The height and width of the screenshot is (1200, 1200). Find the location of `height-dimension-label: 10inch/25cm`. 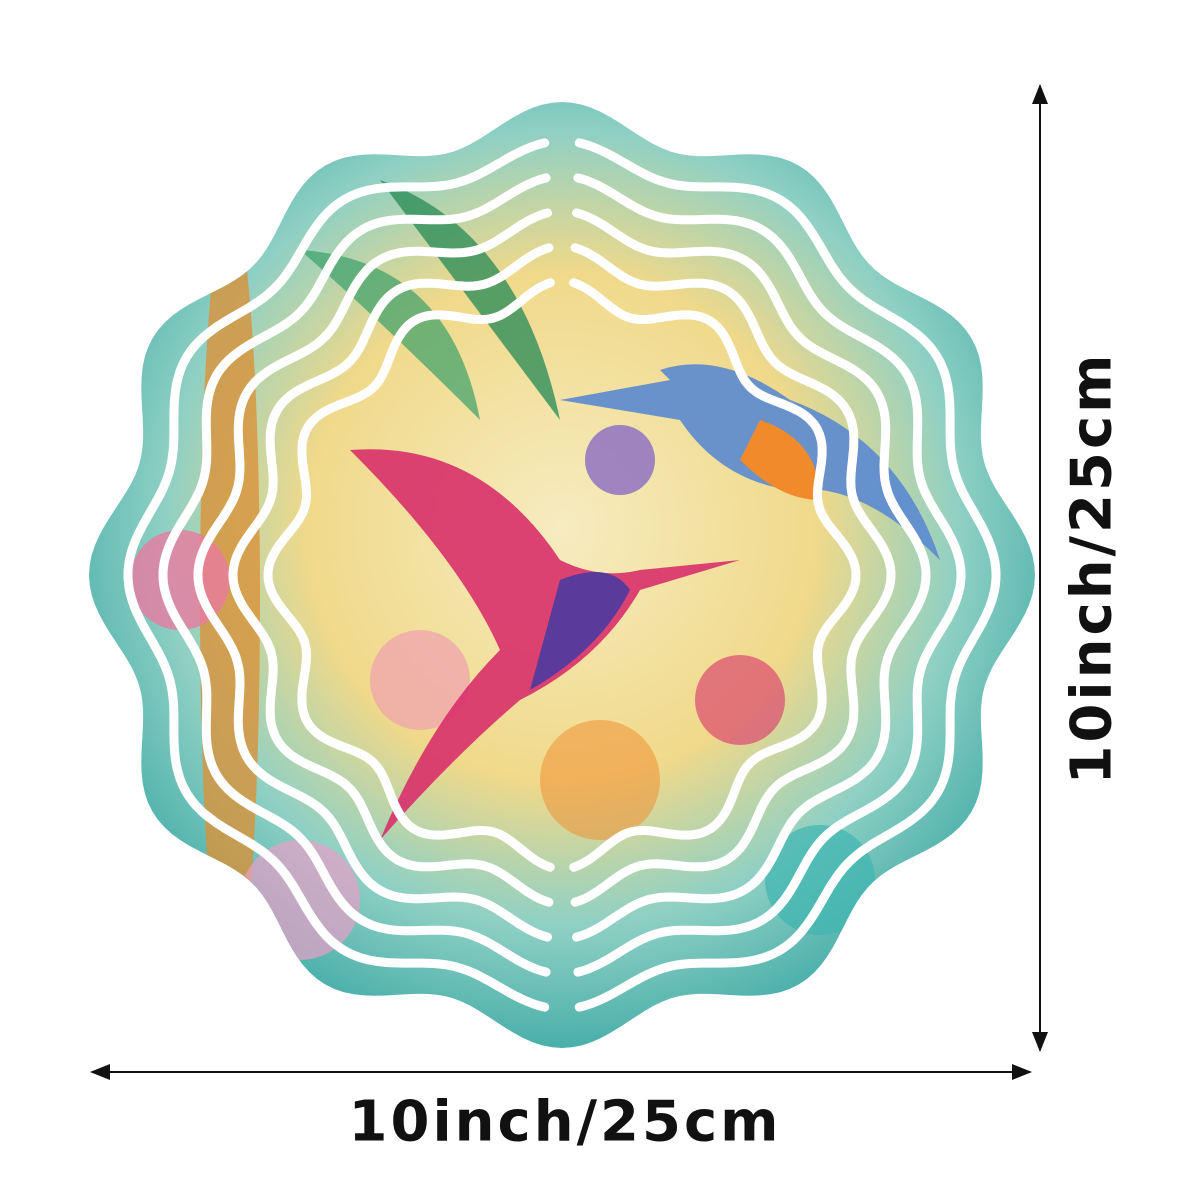

height-dimension-label: 10inch/25cm is located at coordinates (1092, 568).